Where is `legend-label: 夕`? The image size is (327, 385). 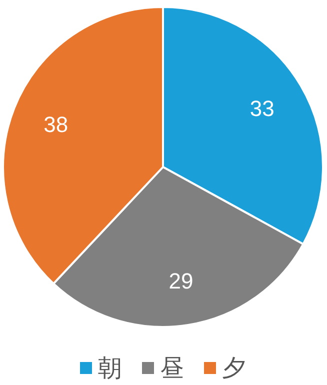 legend-label: 夕 is located at coordinates (234, 368).